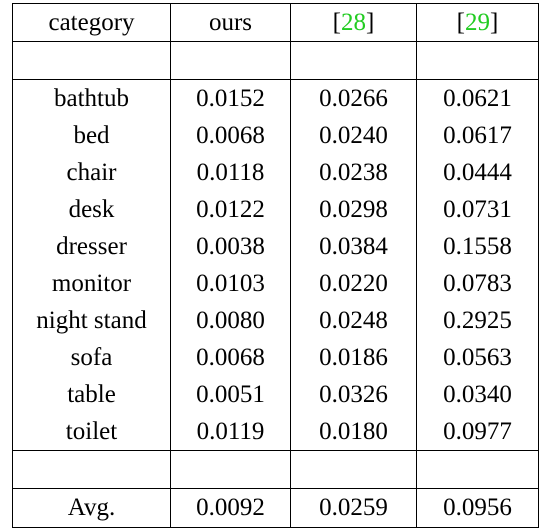 This screenshot has height=528, width=550. I want to click on ours-value-cell: 0.0118, so click(230, 172).